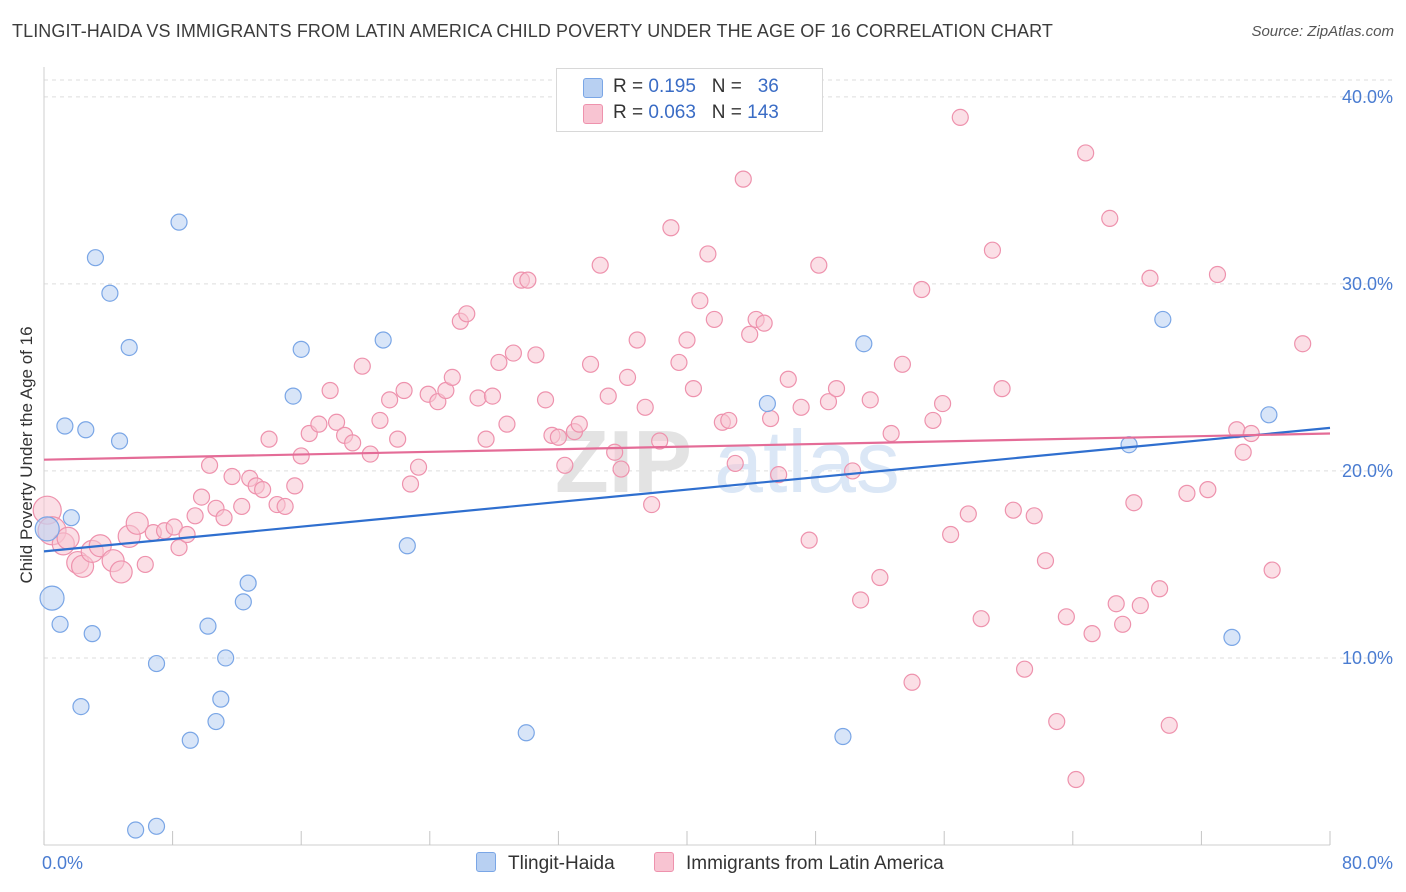 Image resolution: width=1406 pixels, height=892 pixels. What do you see at coordinates (664, 862) in the screenshot?
I see `pink-swatch` at bounding box center [664, 862].